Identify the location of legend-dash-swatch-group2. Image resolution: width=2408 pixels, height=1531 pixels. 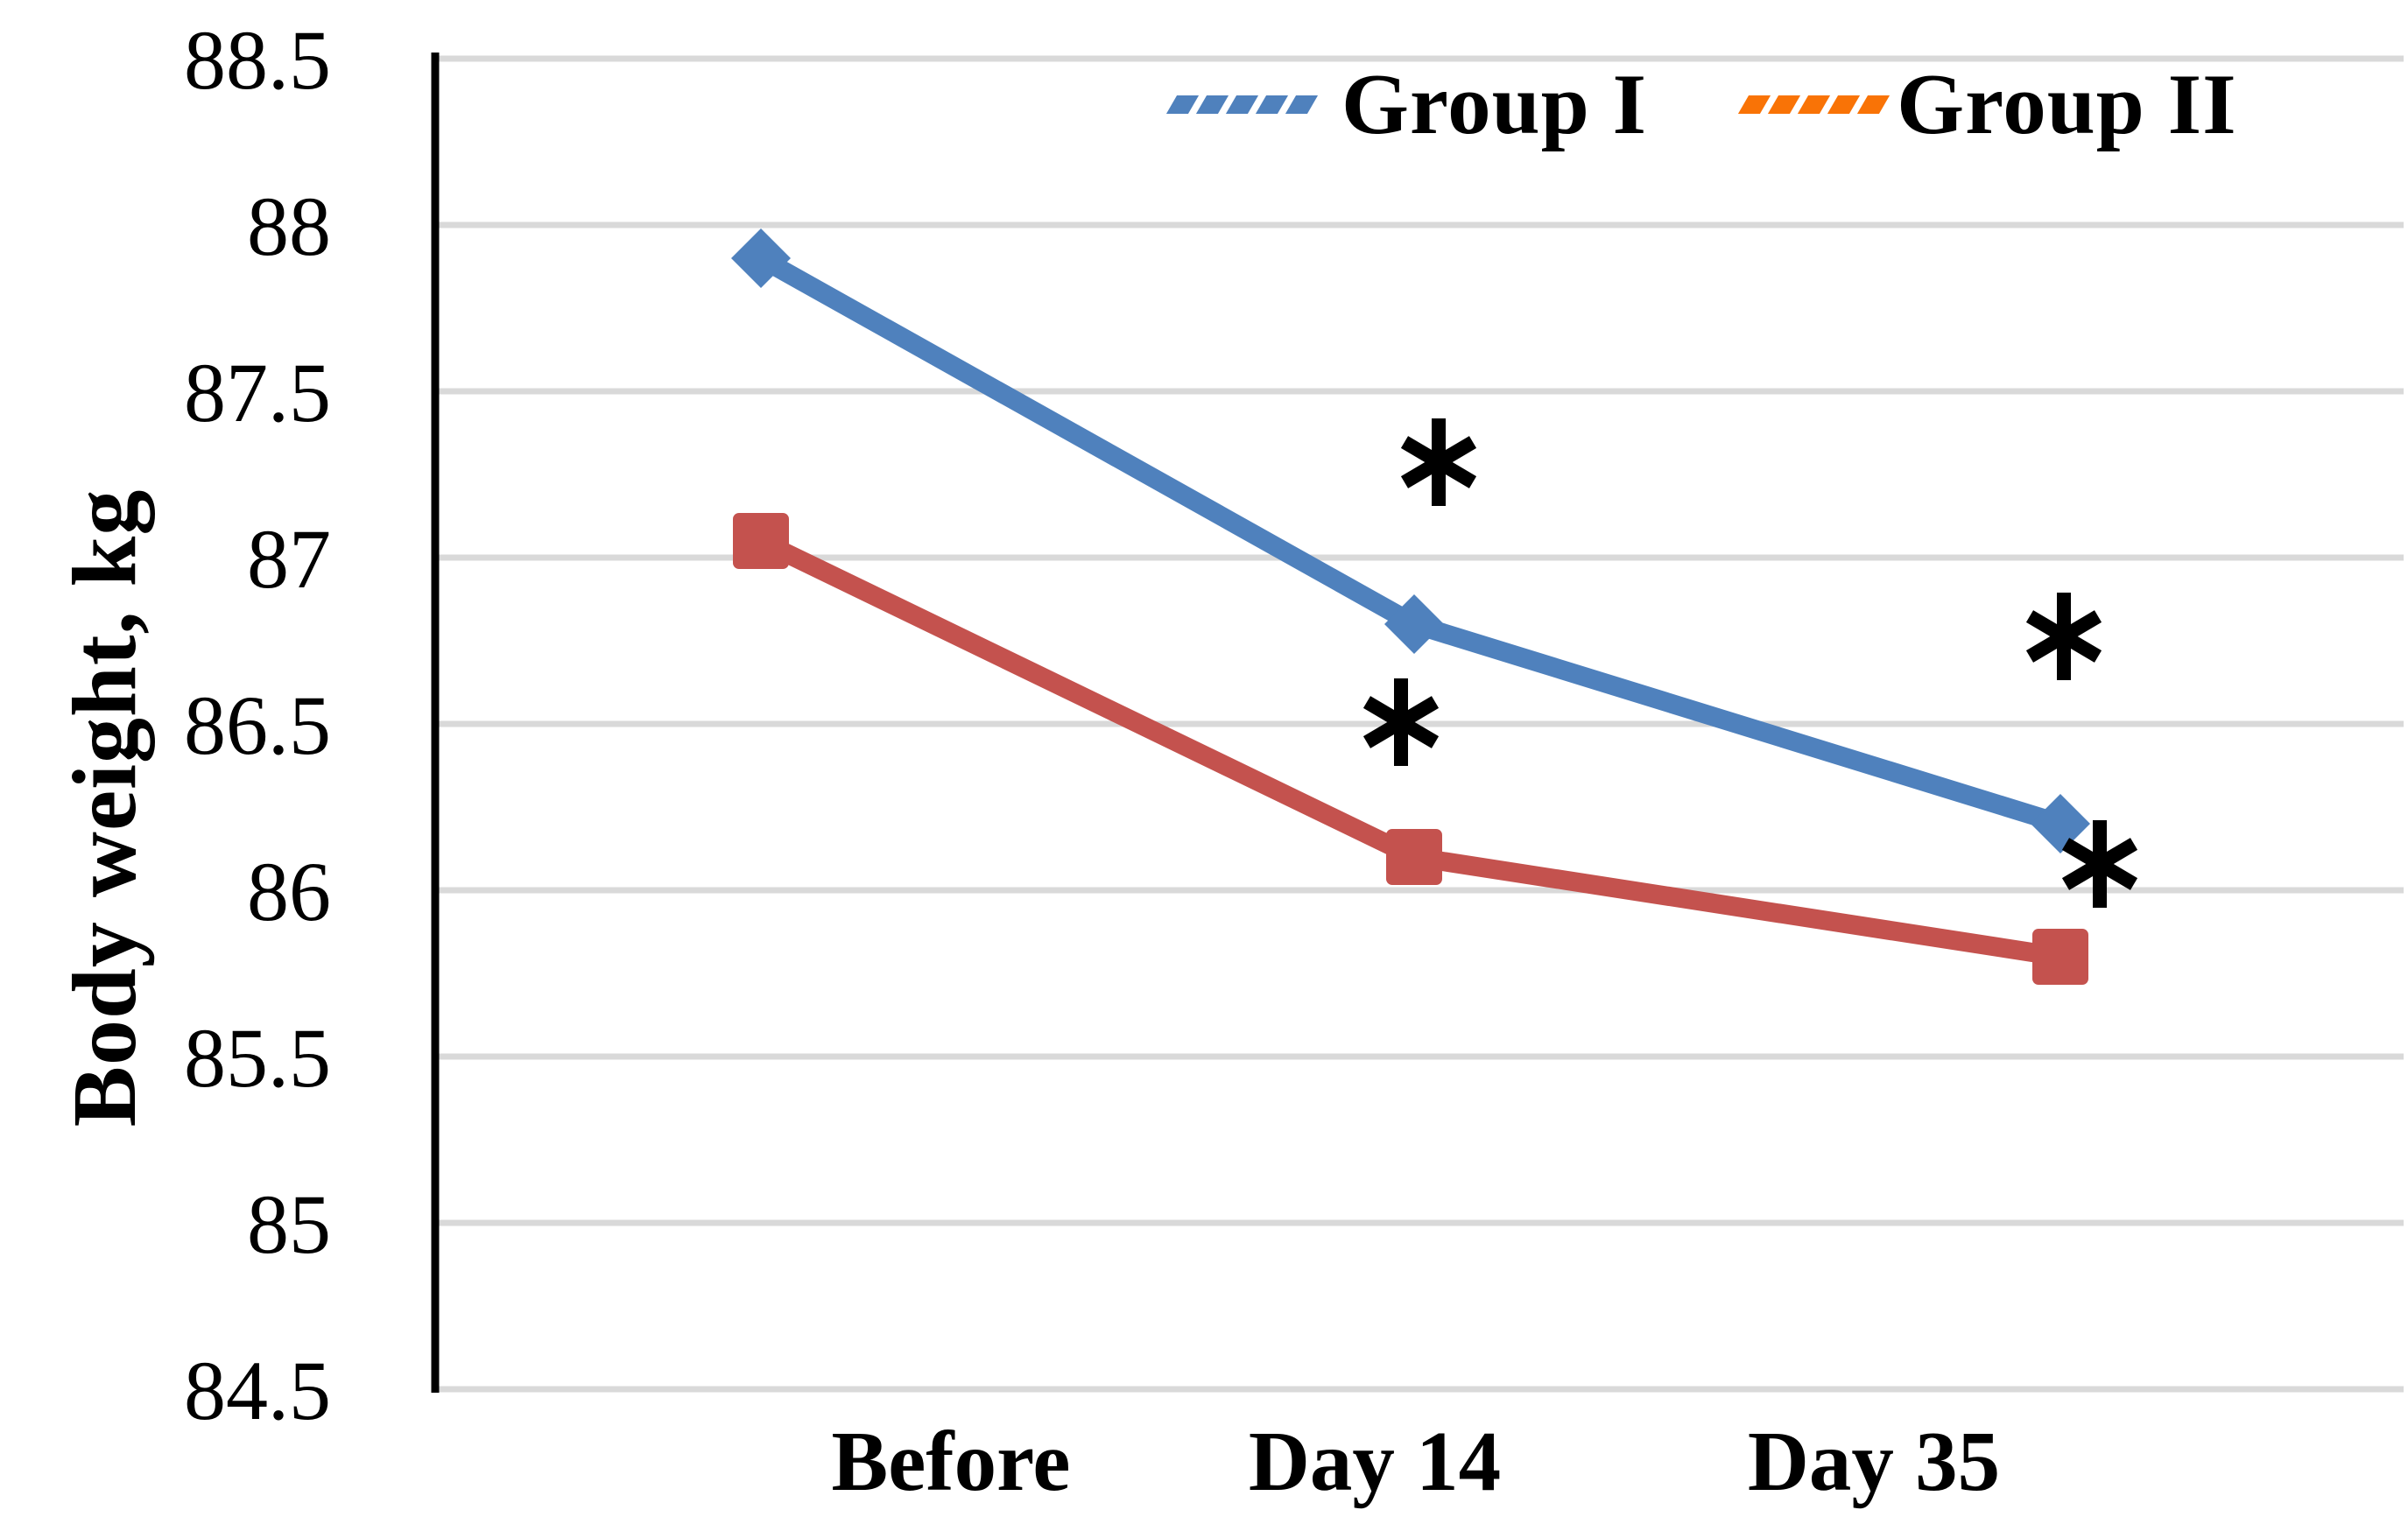
(1814, 104).